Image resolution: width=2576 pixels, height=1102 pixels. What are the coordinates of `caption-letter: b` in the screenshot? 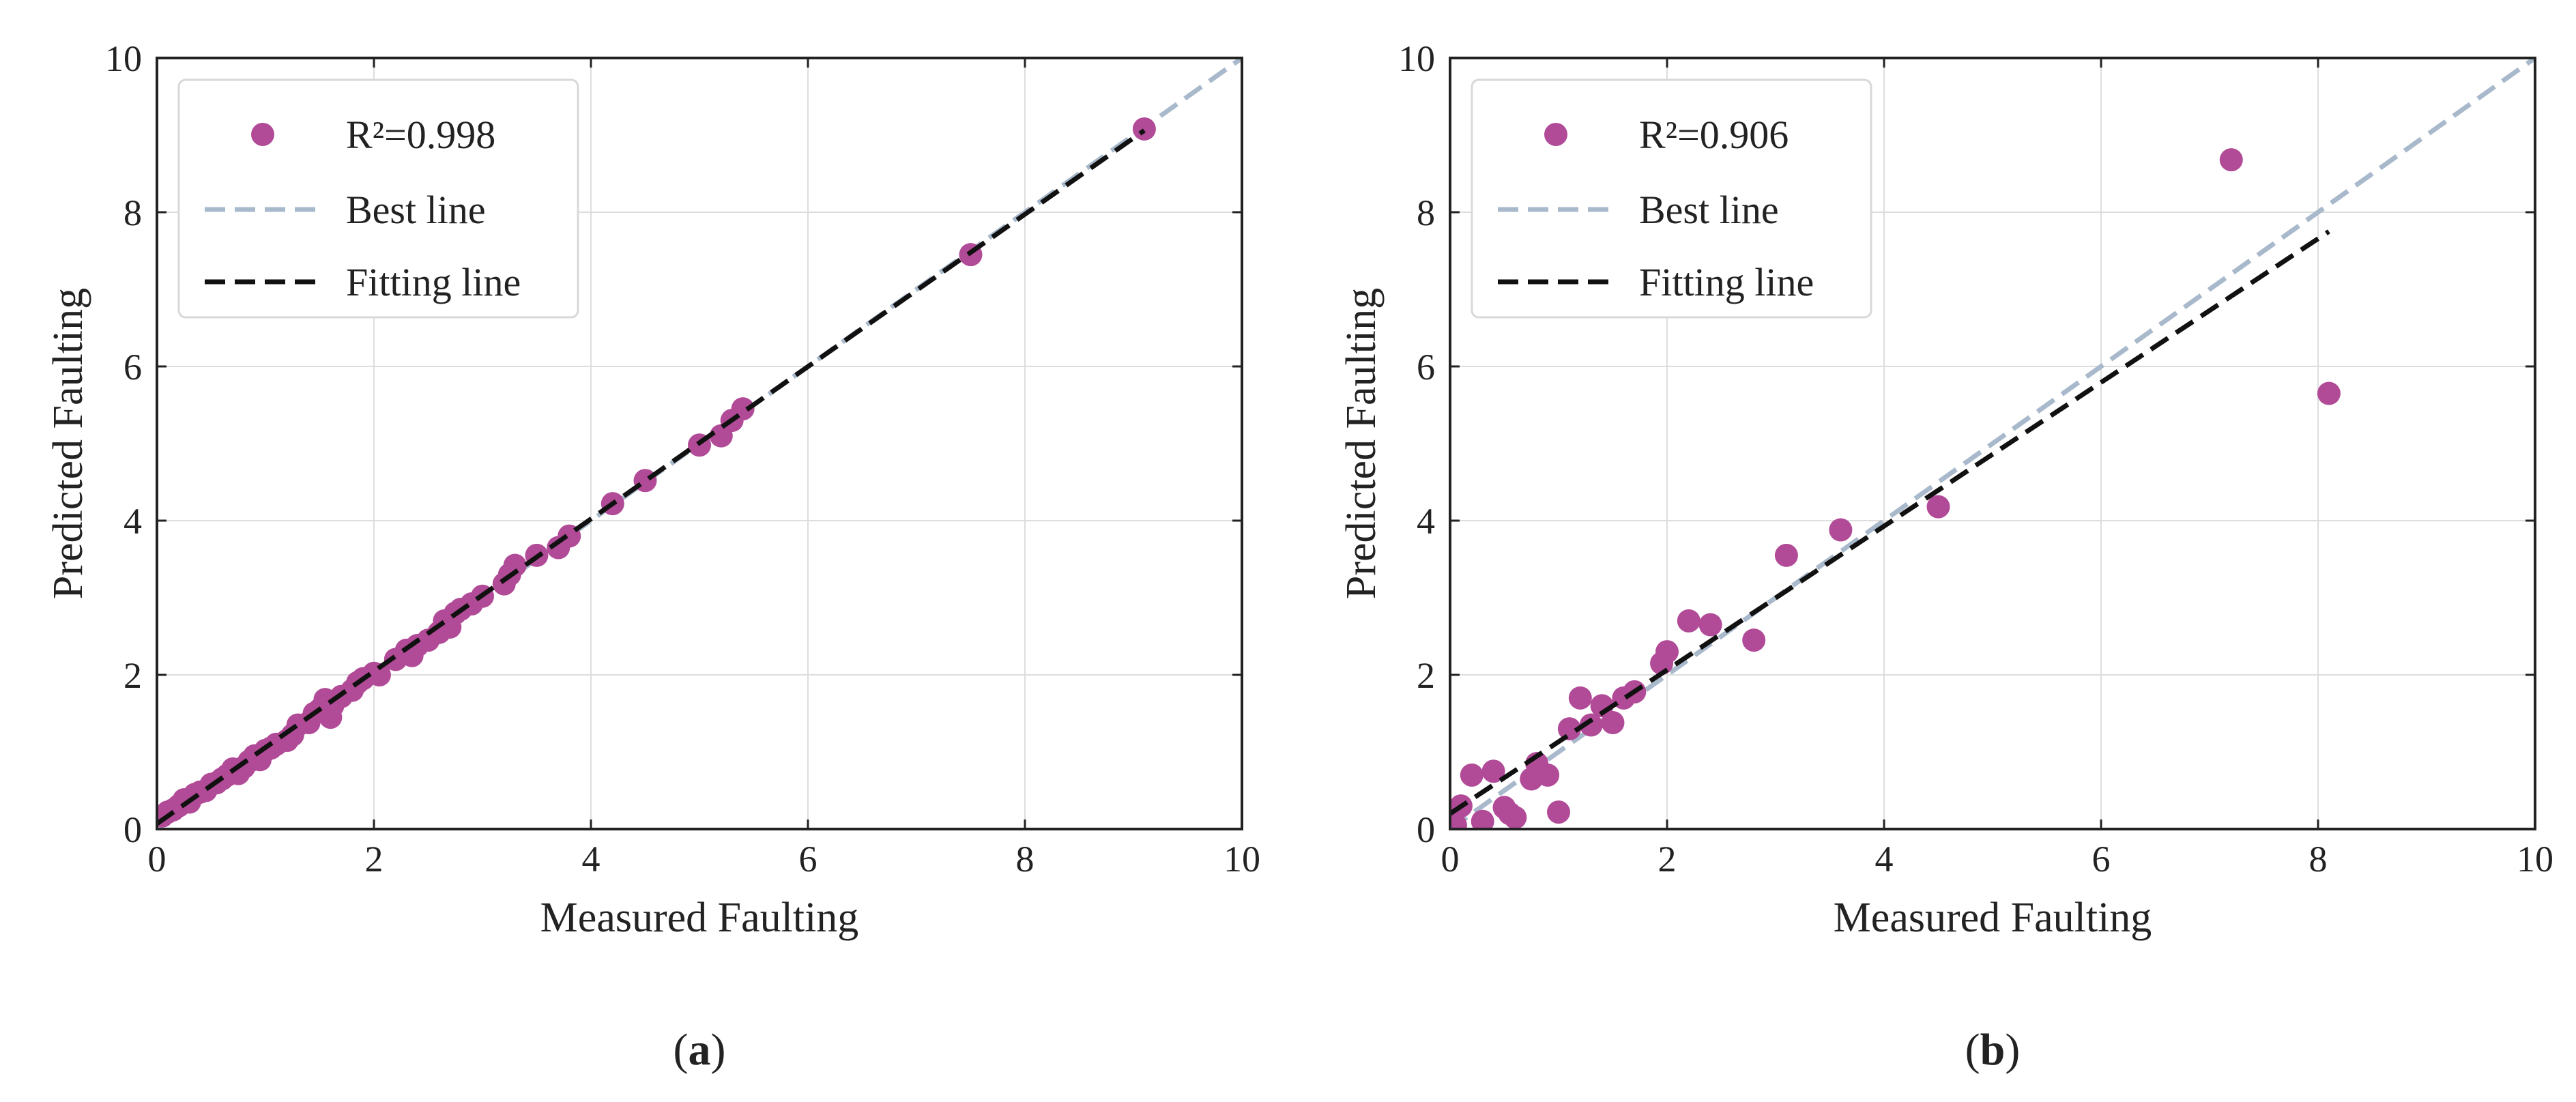 It's located at (1993, 1050).